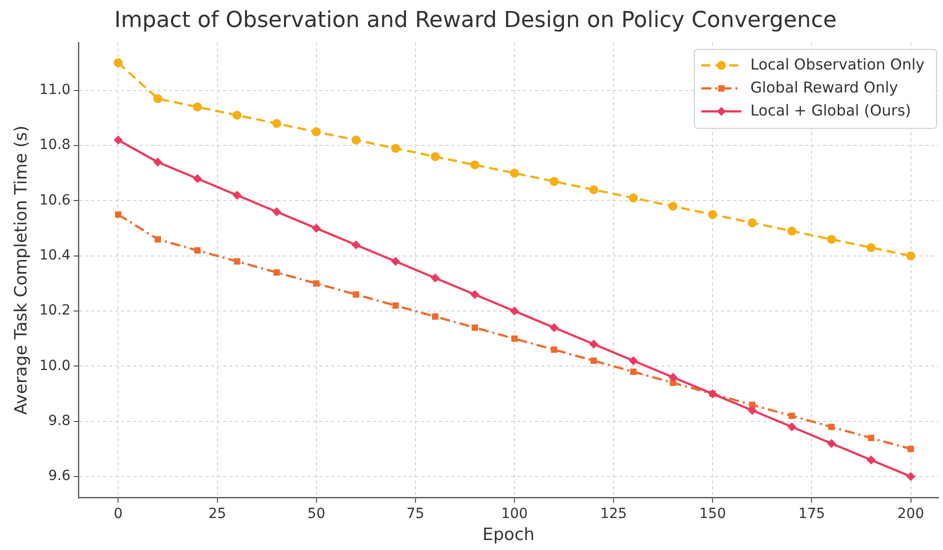 The height and width of the screenshot is (550, 943). Describe the element at coordinates (22, 270) in the screenshot. I see `y-axis-title: Average Task Completion Time (s)` at that location.